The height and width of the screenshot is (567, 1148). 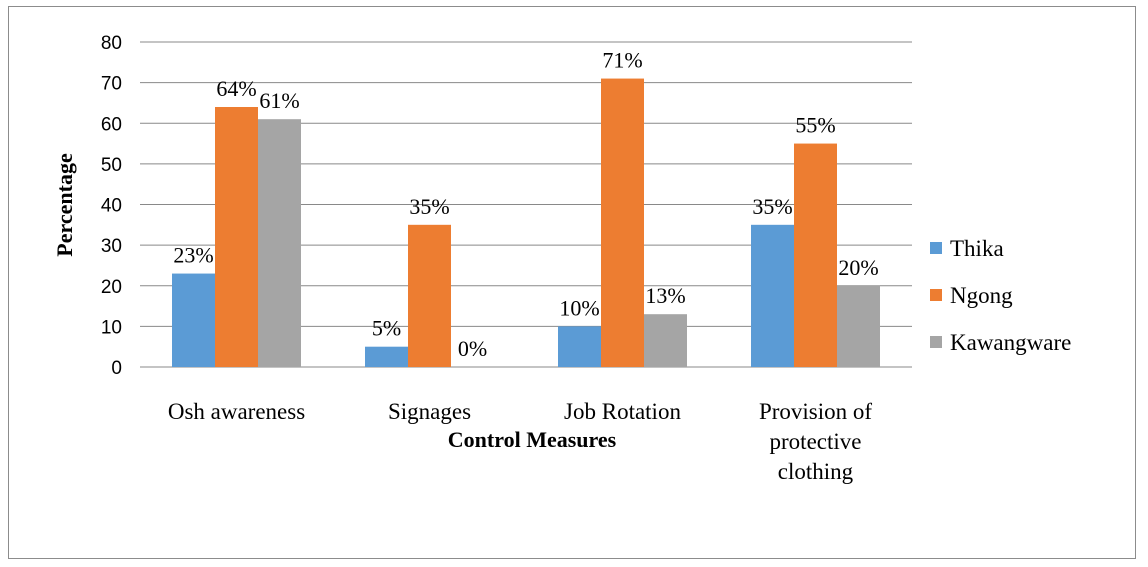 I want to click on legend-swatch-ngong, so click(x=936, y=295).